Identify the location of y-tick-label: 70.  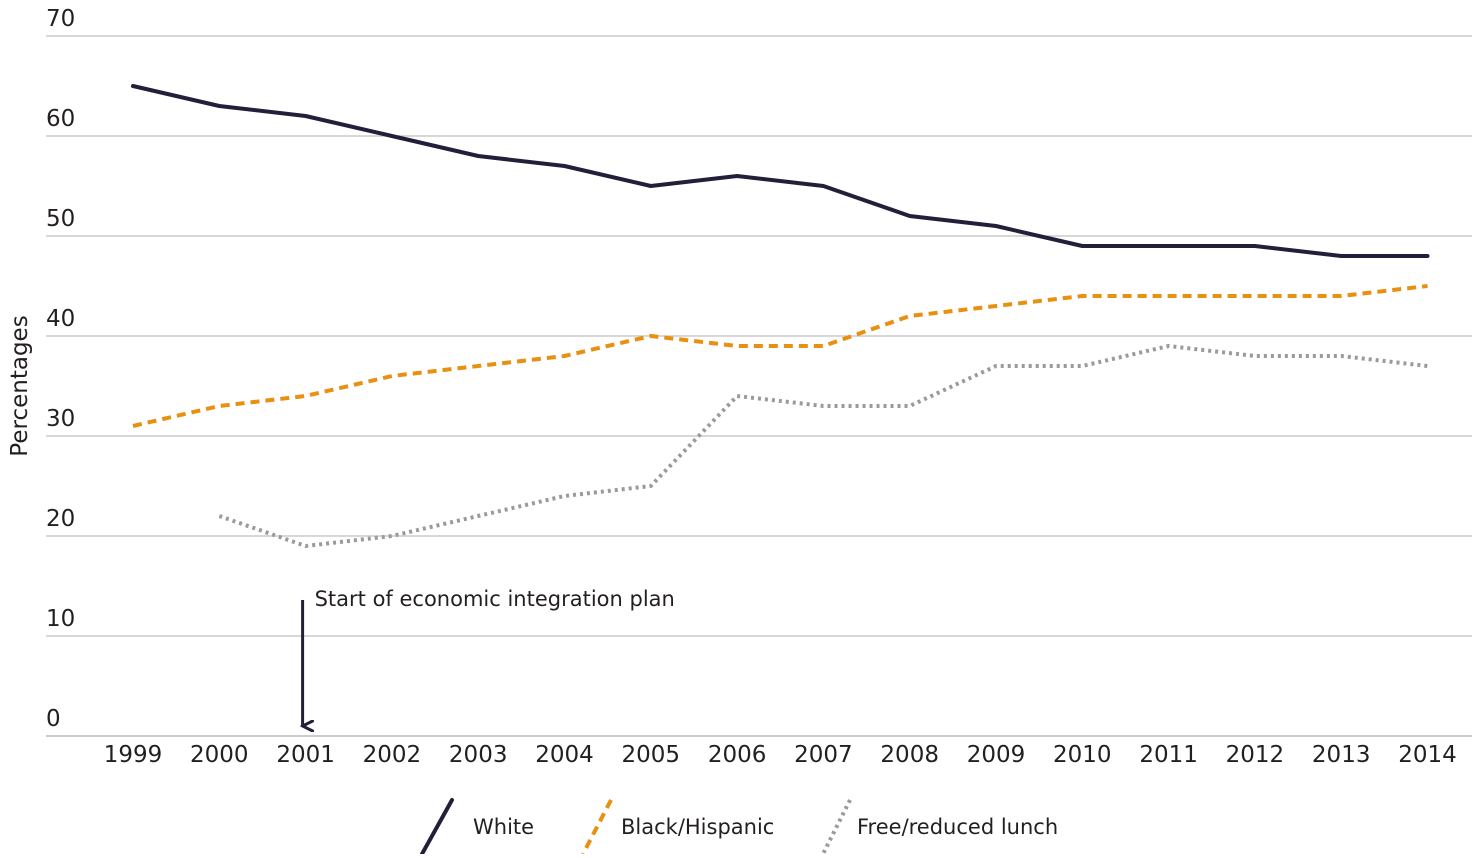
(60, 19).